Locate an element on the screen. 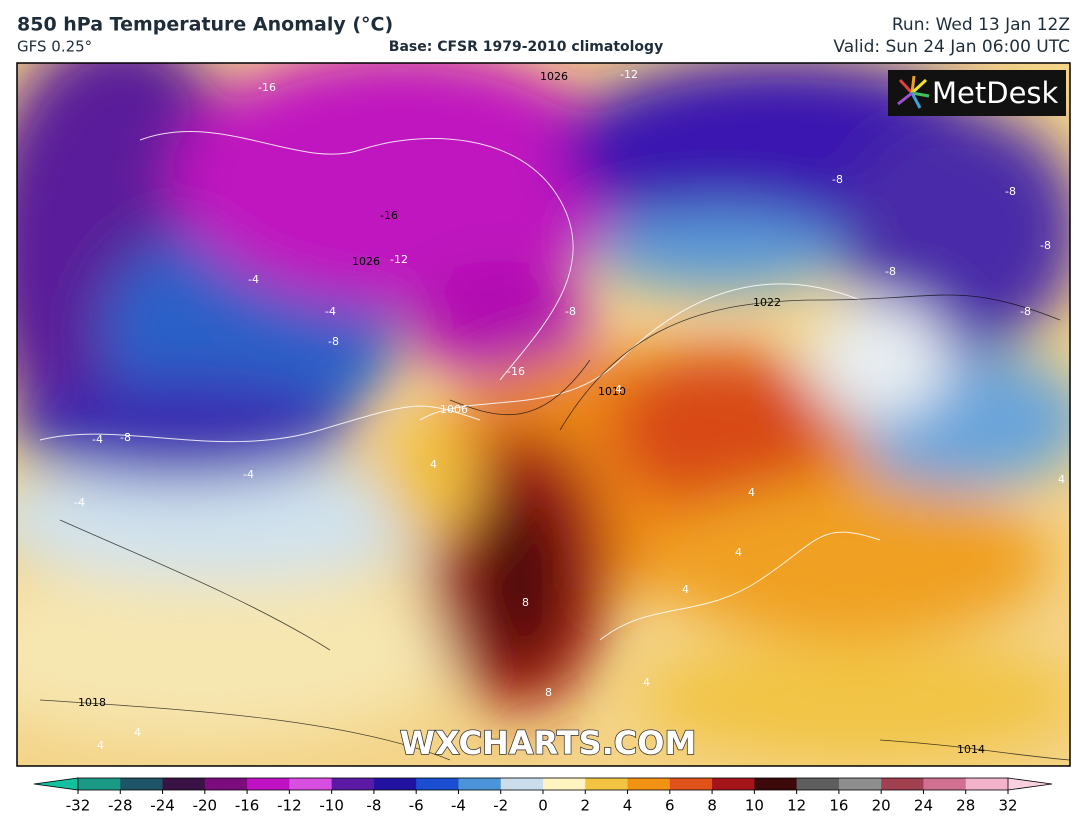 Image resolution: width=1078 pixels, height=832 pixels. colorbar-tick-label: -12 is located at coordinates (289, 806).